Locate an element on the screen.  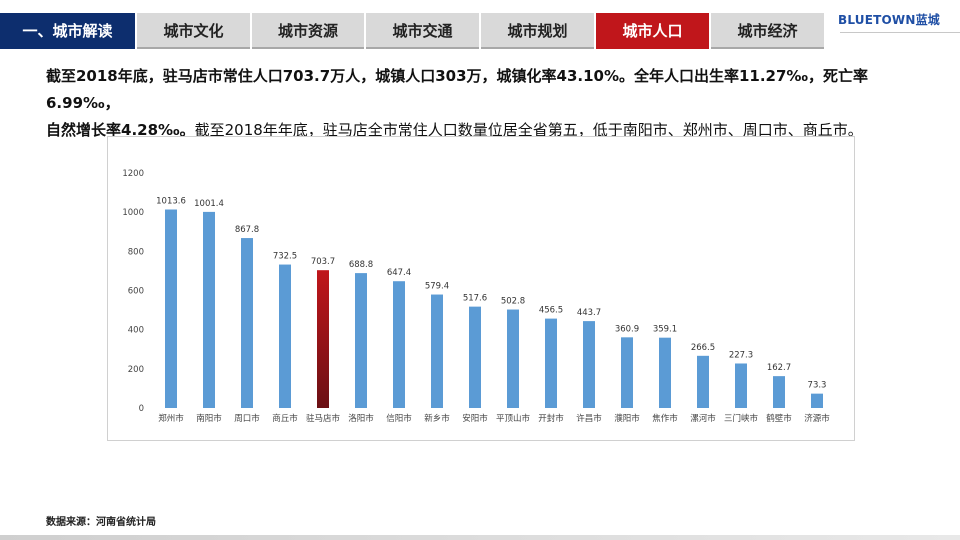
x-category-label: 焦作市 is located at coordinates (665, 418).